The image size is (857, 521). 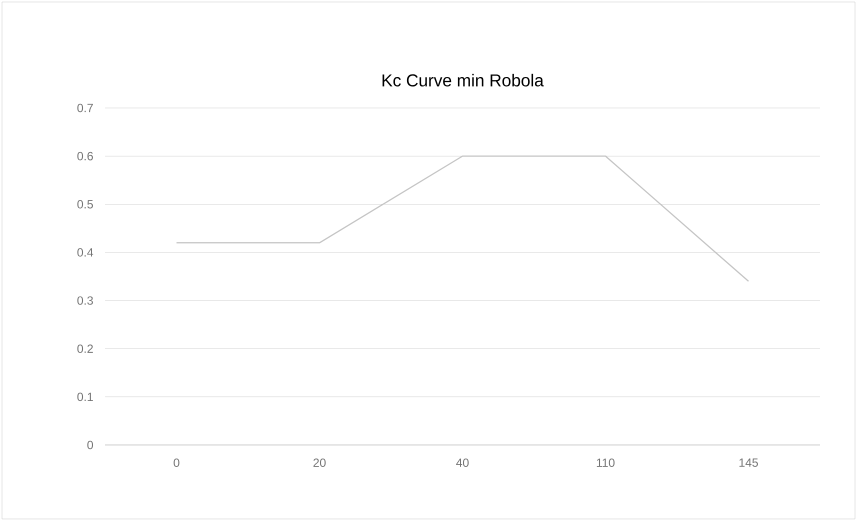 I want to click on x-tick-label: 110, so click(x=605, y=462).